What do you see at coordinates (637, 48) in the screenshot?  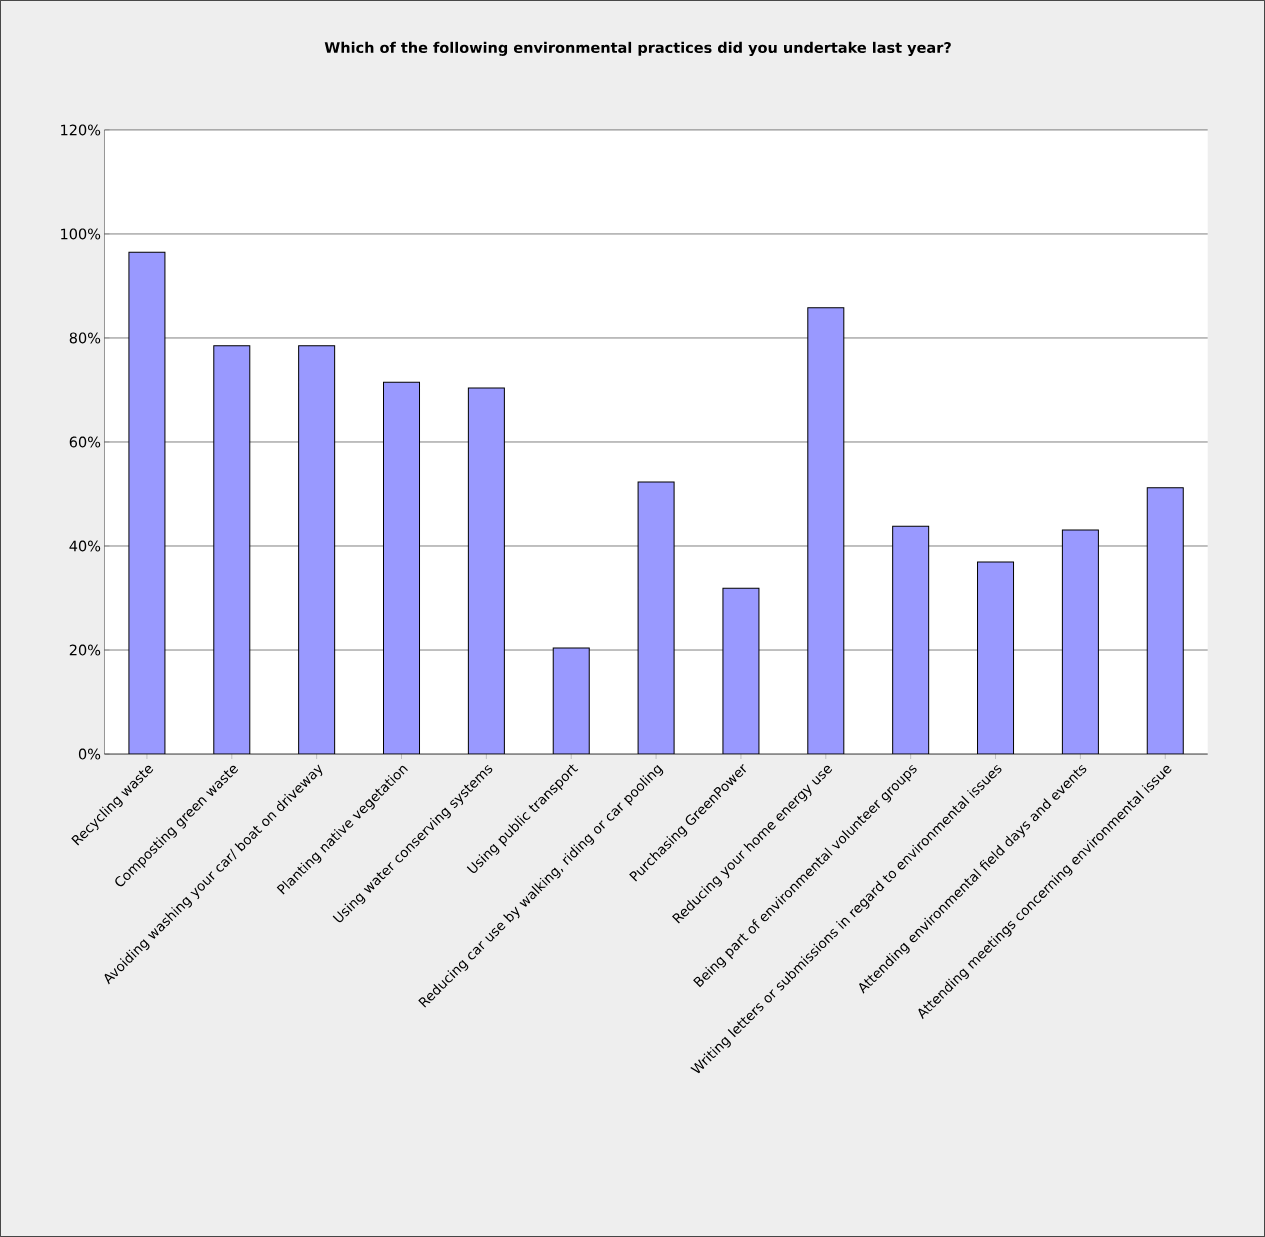 I see `chart-title: Which of the following environmental practices did you undertake last year?` at bounding box center [637, 48].